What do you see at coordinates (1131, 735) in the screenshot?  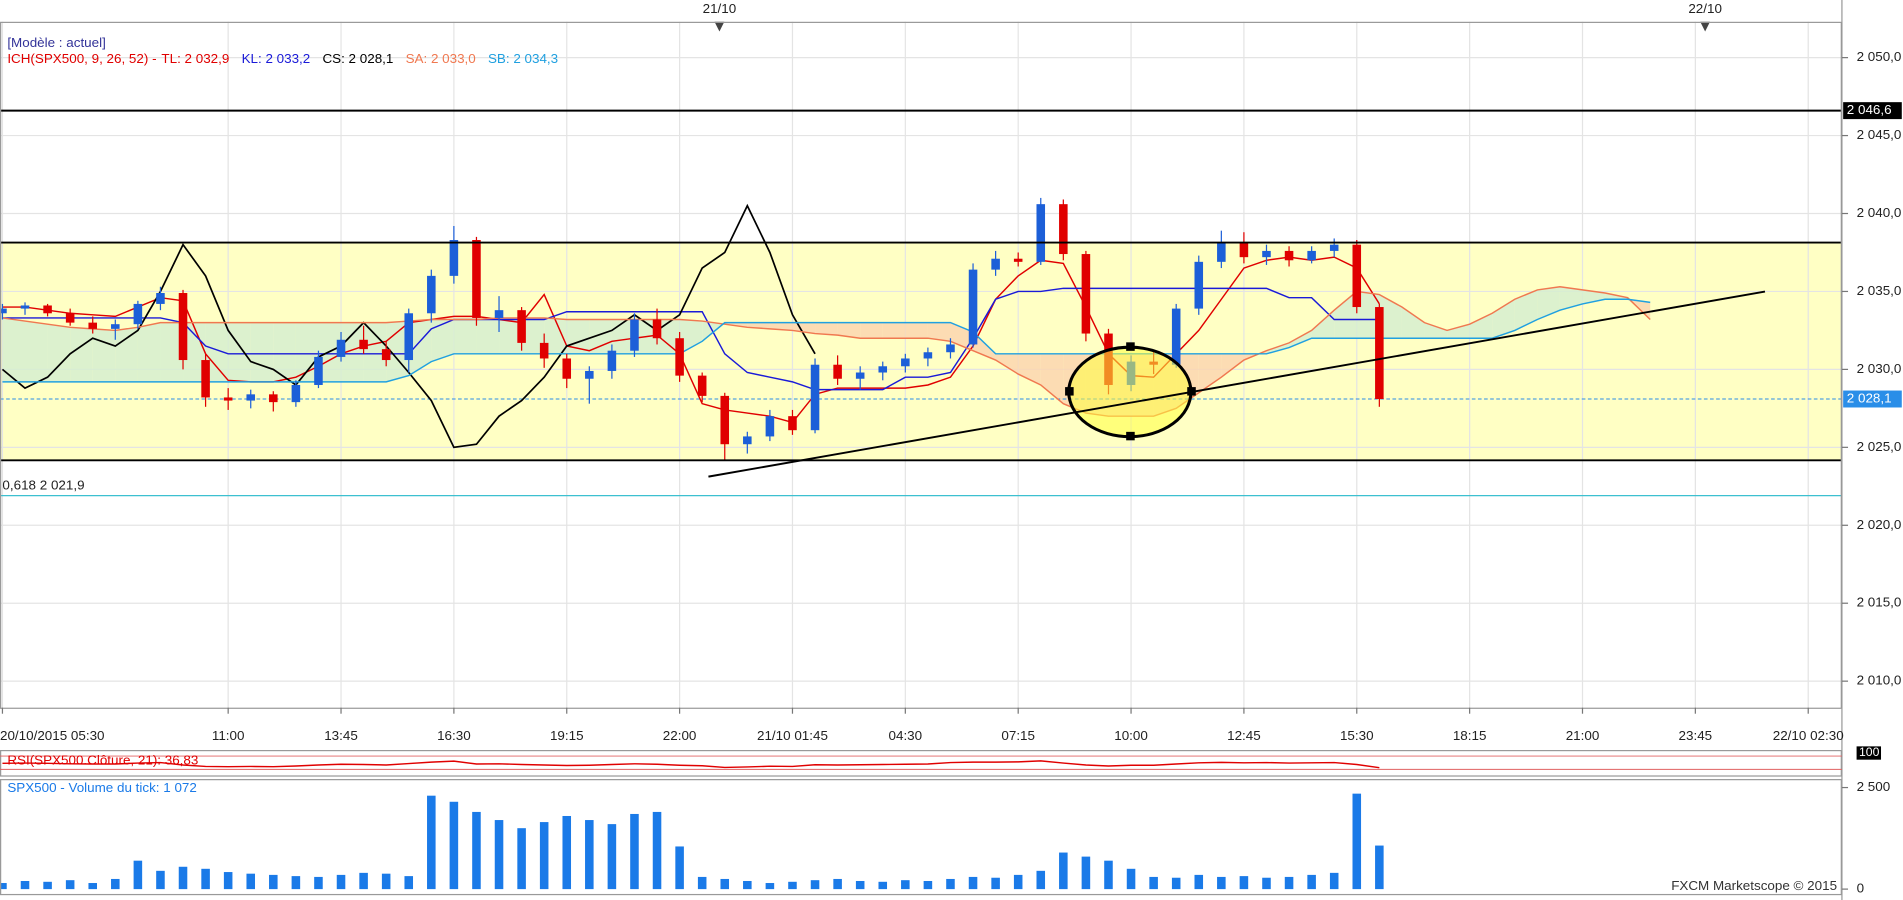 I see `x-tick-label: 10:00` at bounding box center [1131, 735].